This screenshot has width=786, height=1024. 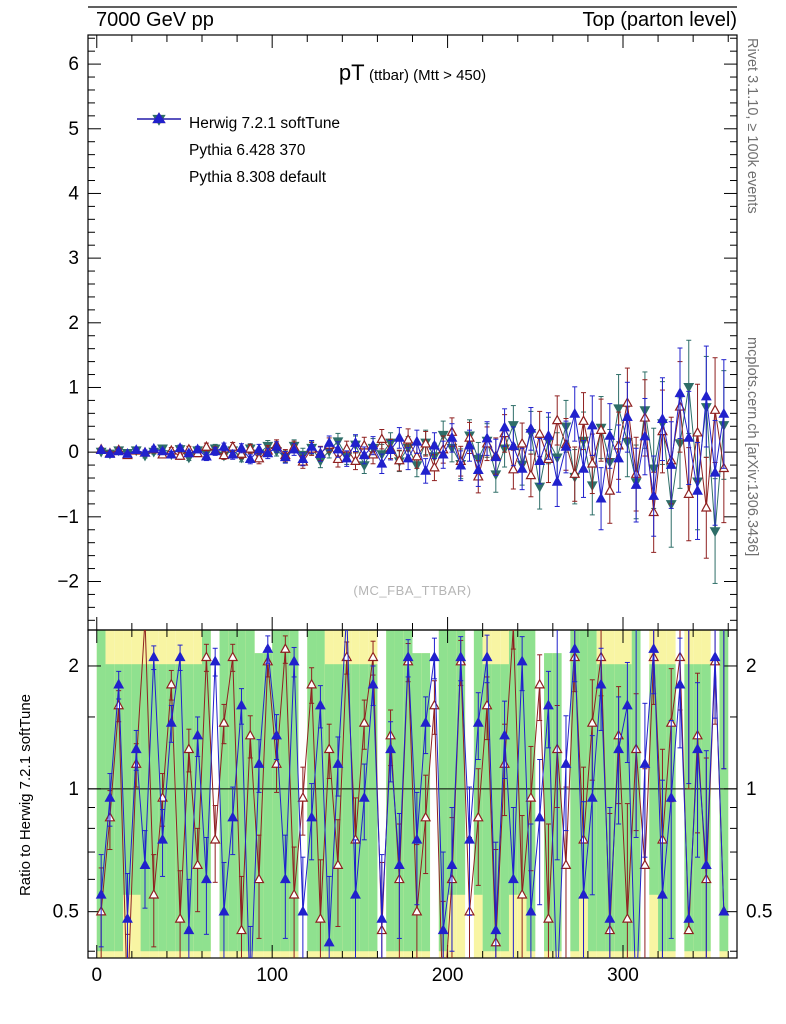 I want to click on svg-text: 4, so click(x=73, y=193).